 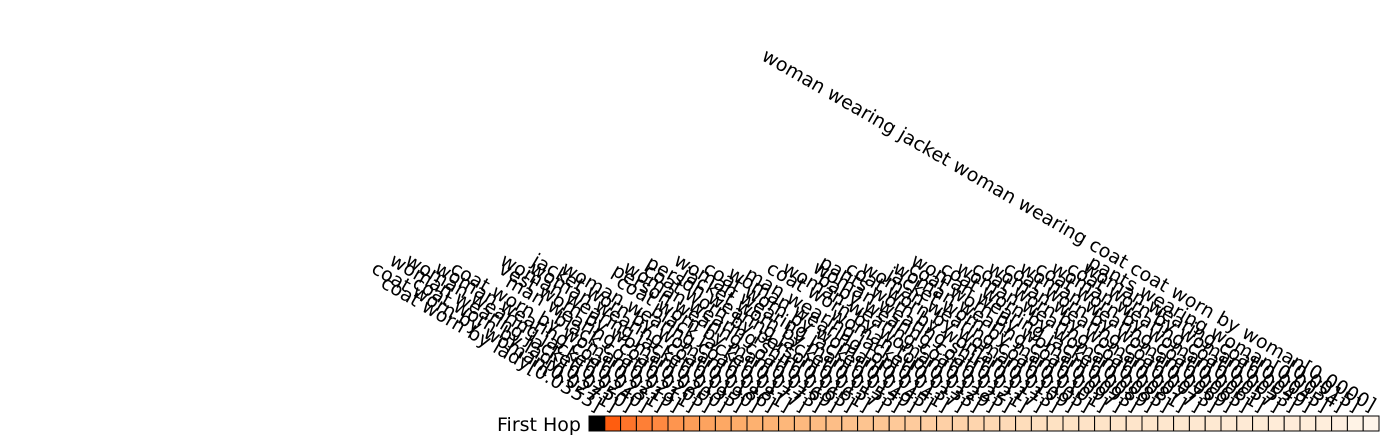 I want to click on row-label-first-hop: First Hop, so click(x=539, y=425).